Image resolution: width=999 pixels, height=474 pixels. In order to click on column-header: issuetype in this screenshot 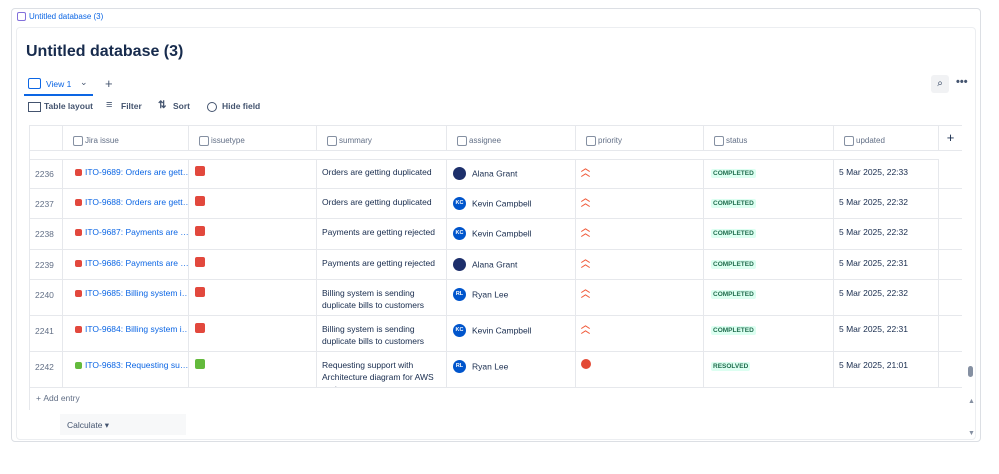, I will do `click(228, 140)`.